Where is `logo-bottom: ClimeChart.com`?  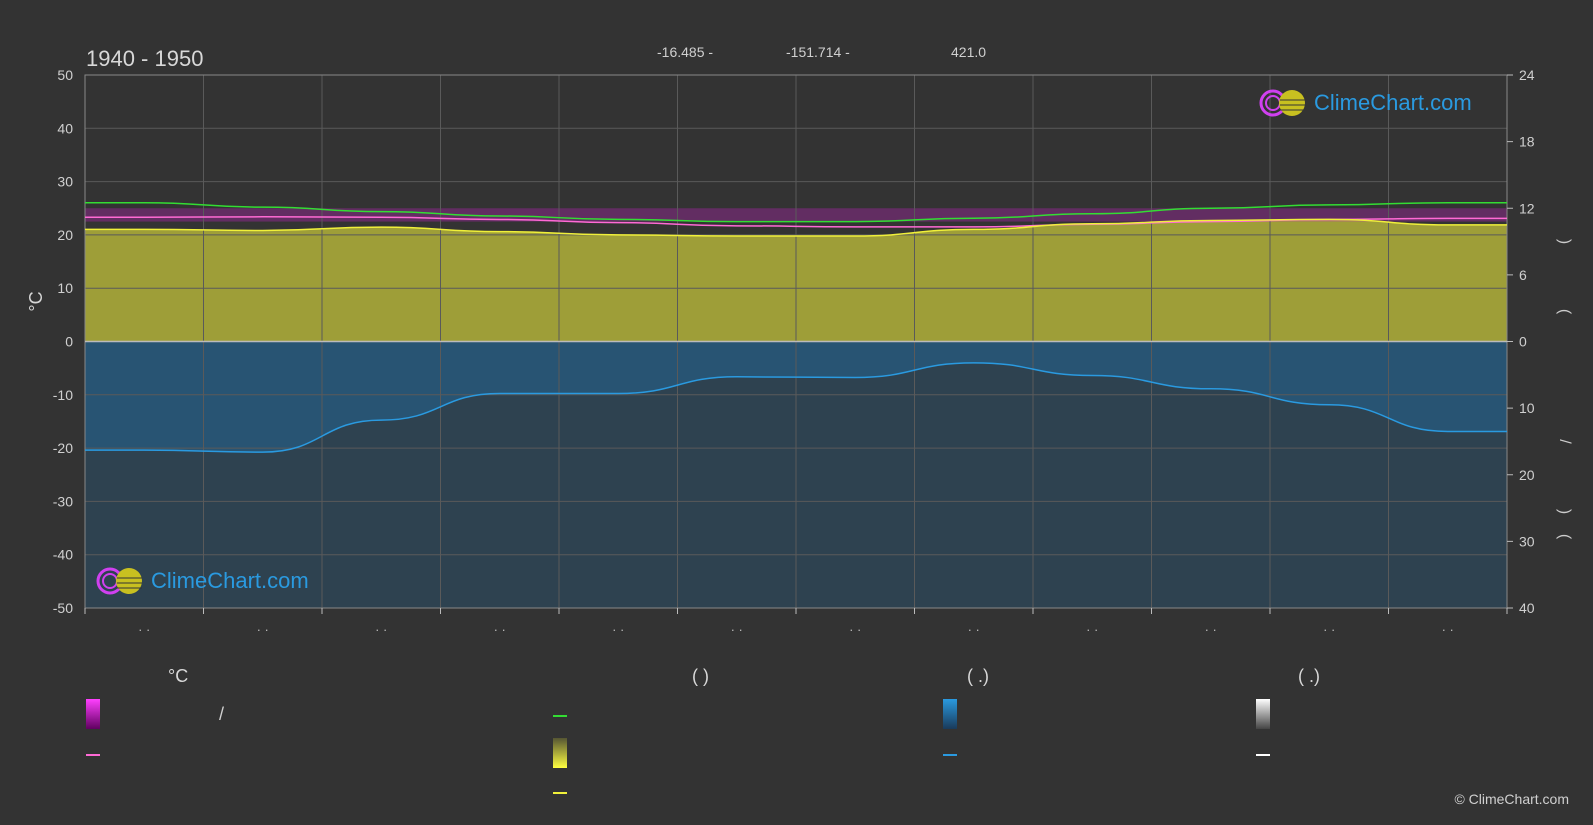
logo-bottom: ClimeChart.com is located at coordinates (202, 581).